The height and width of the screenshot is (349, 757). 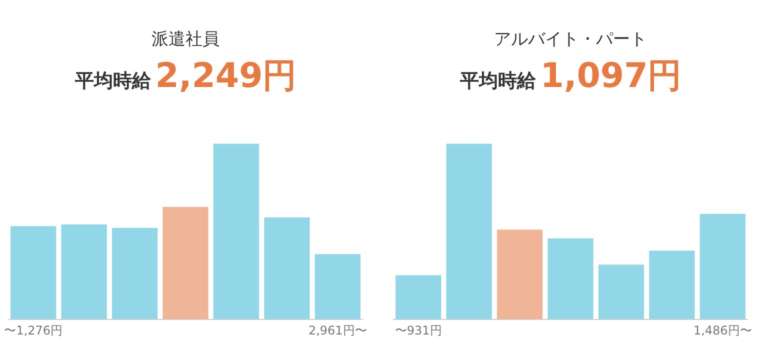 What do you see at coordinates (33, 330) in the screenshot?
I see `x-tick-label: 〜1,276円` at bounding box center [33, 330].